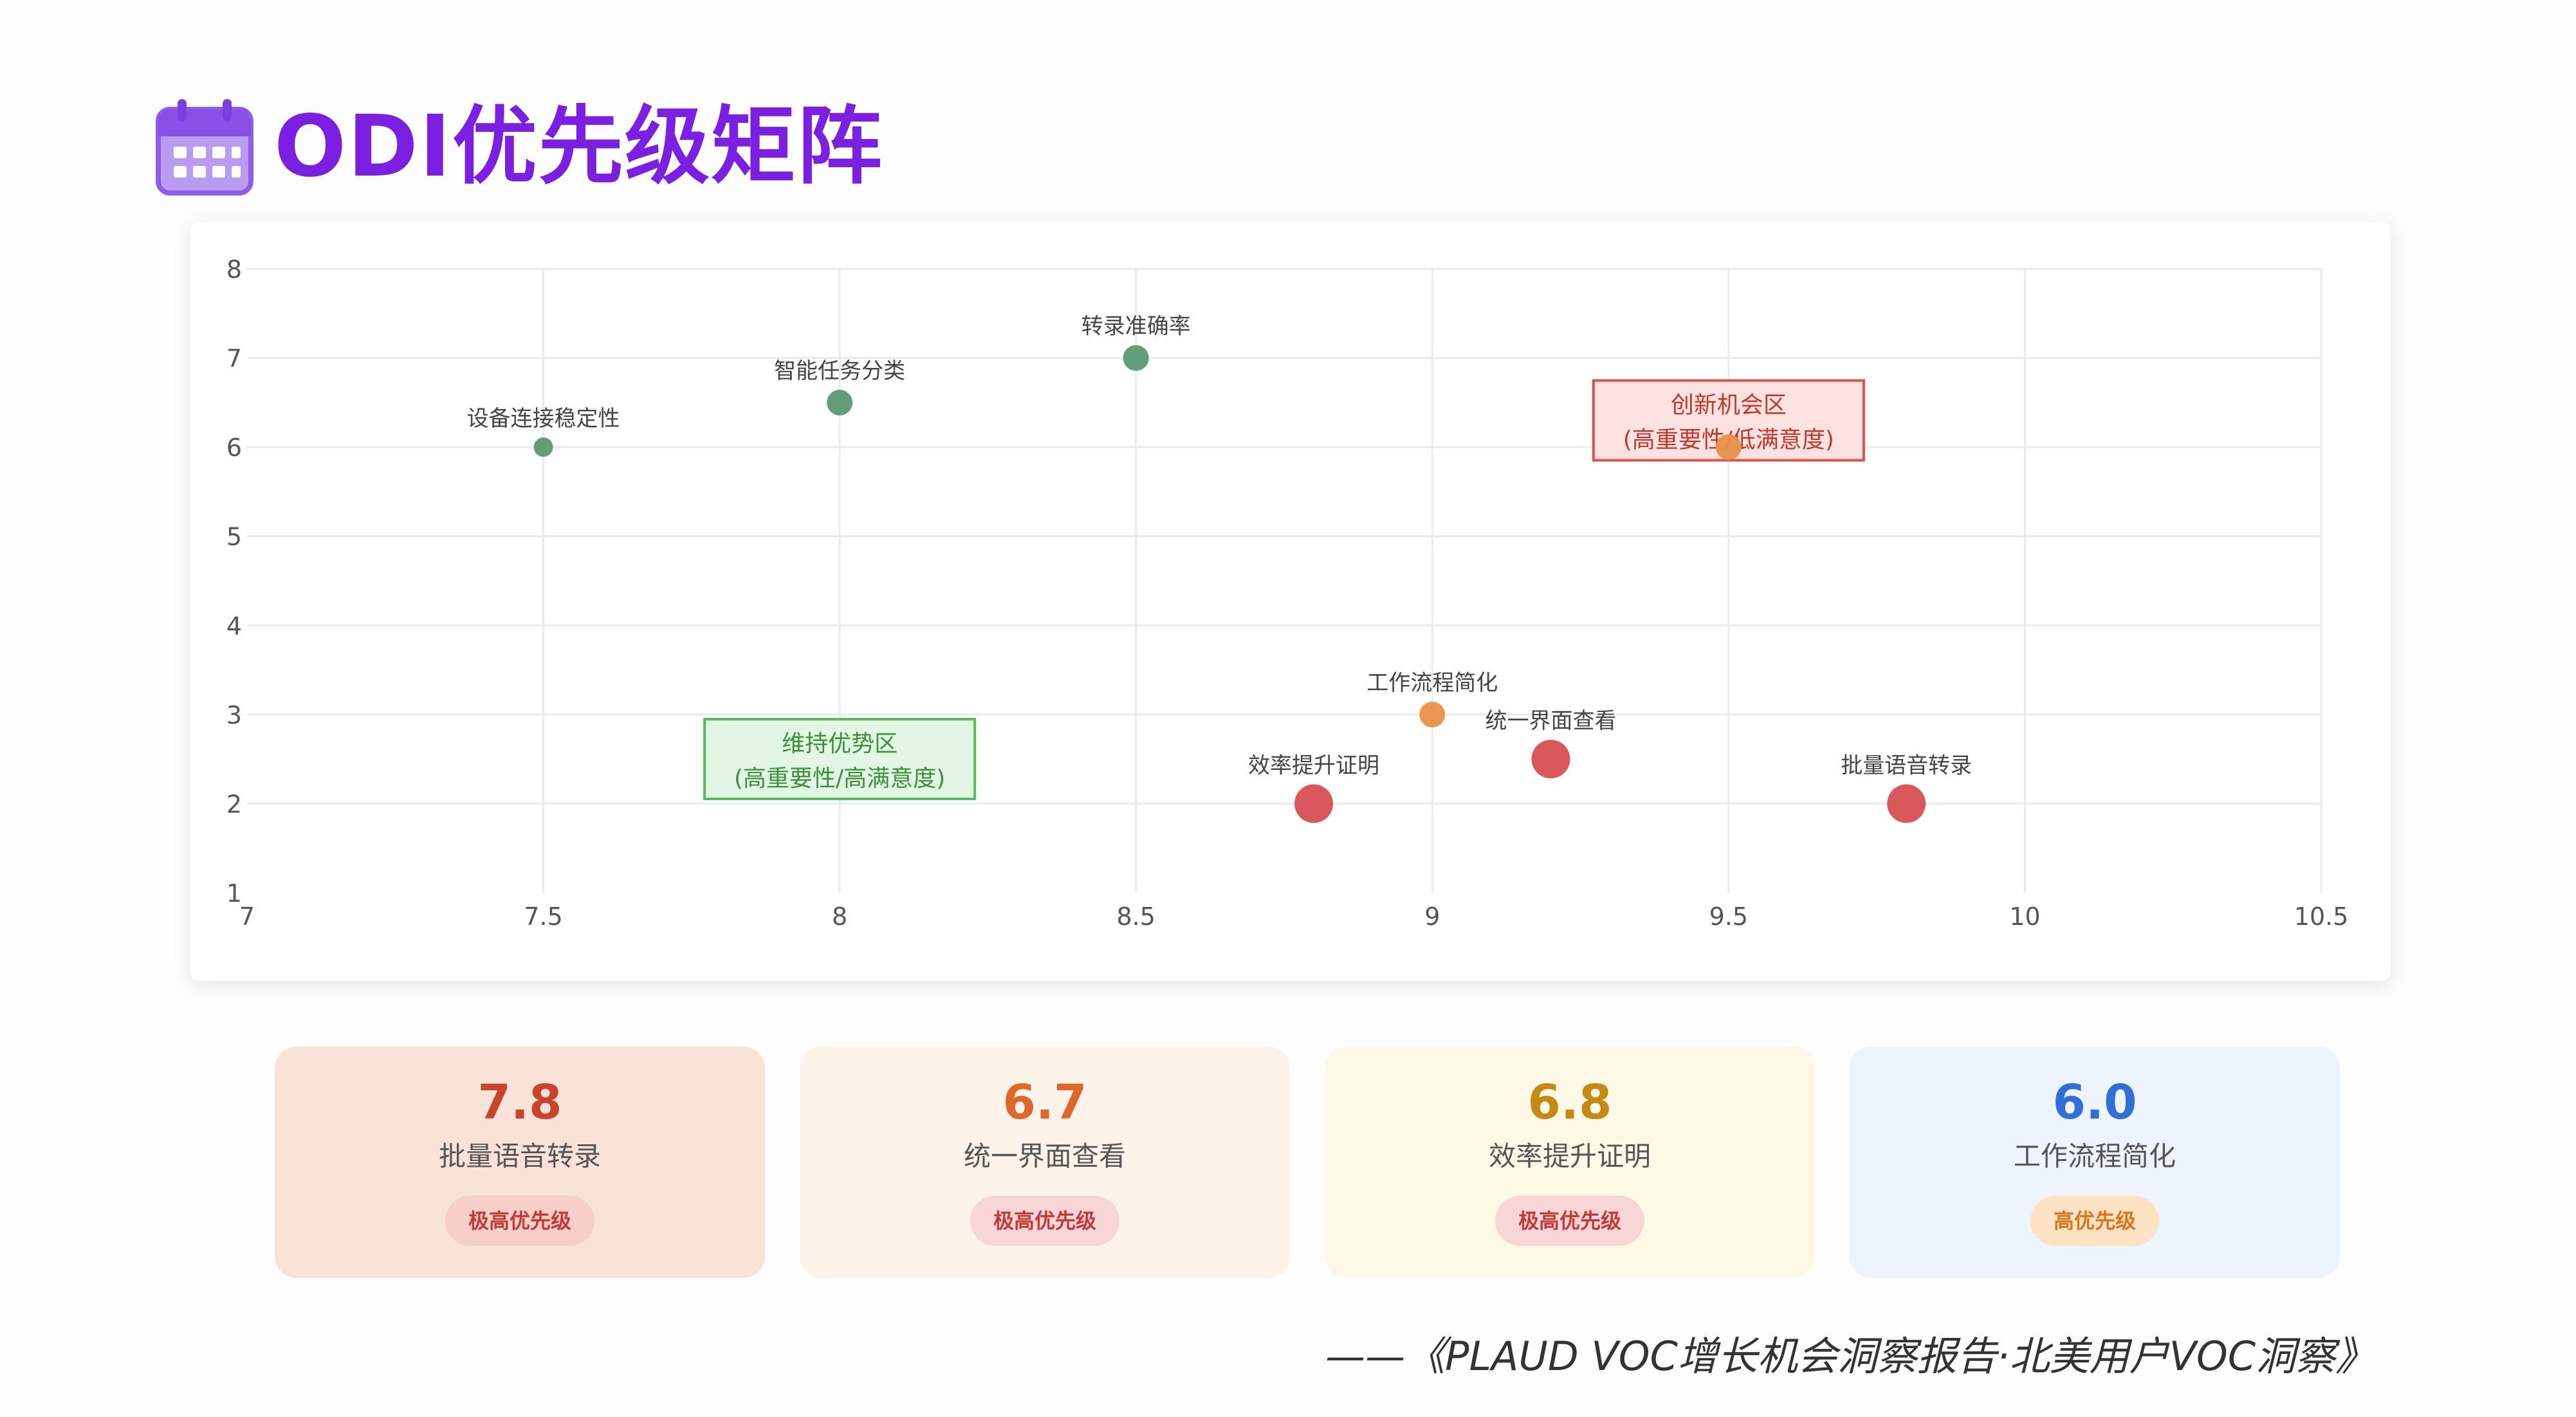 The height and width of the screenshot is (1417, 2576). Describe the element at coordinates (1432, 916) in the screenshot. I see `x-tick-label: 9` at that location.